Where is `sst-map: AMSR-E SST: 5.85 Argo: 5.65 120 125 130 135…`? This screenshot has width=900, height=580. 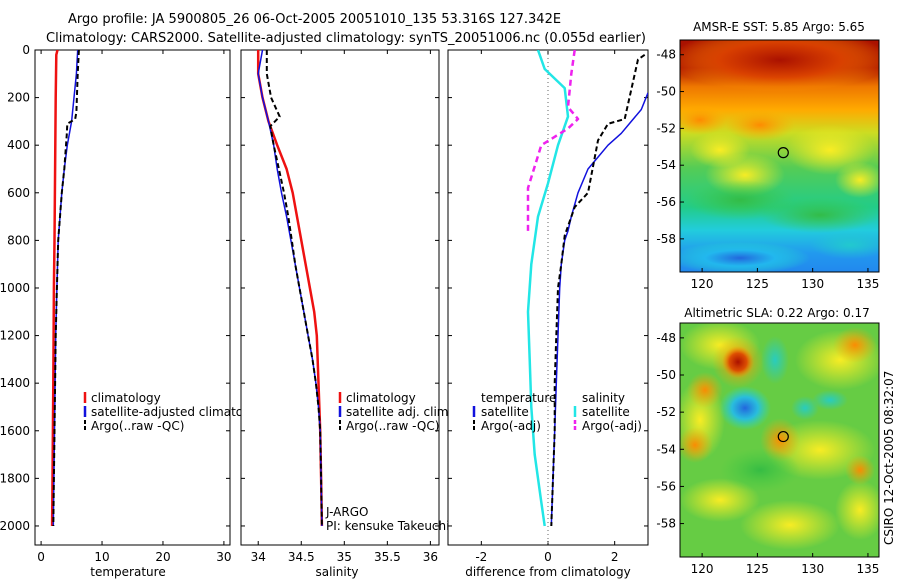 sst-map: AMSR-E SST: 5.85 Argo: 5.65 120 125 130 135… is located at coordinates (768, 155).